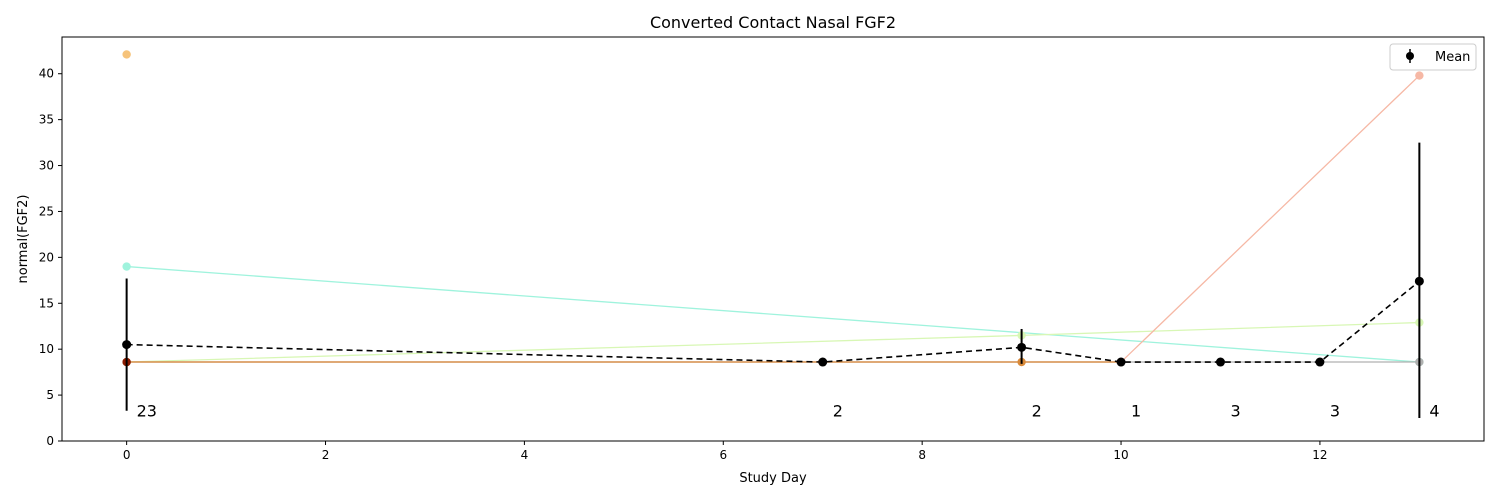  I want to click on legend-marker-icon, so click(1410, 56).